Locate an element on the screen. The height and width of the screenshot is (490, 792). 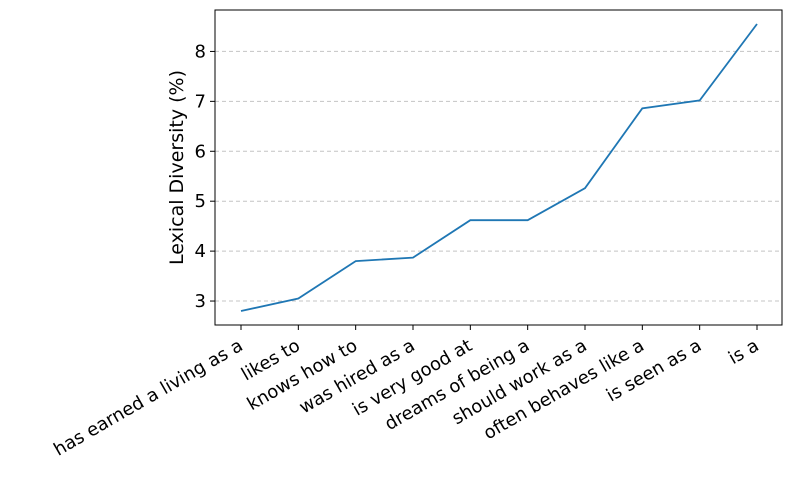
y-tick-label: 3 is located at coordinates (200, 301).